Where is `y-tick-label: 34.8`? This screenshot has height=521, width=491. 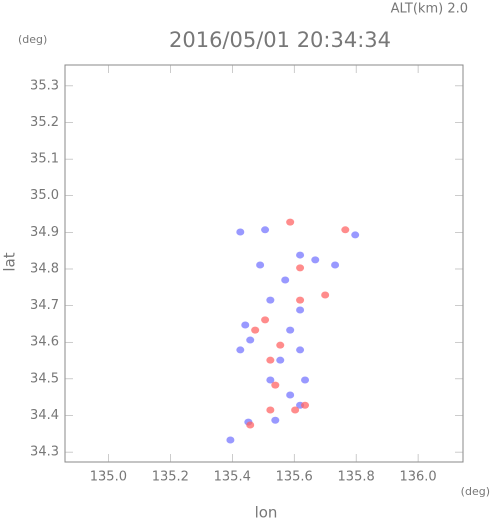 y-tick-label: 34.8 is located at coordinates (44, 268).